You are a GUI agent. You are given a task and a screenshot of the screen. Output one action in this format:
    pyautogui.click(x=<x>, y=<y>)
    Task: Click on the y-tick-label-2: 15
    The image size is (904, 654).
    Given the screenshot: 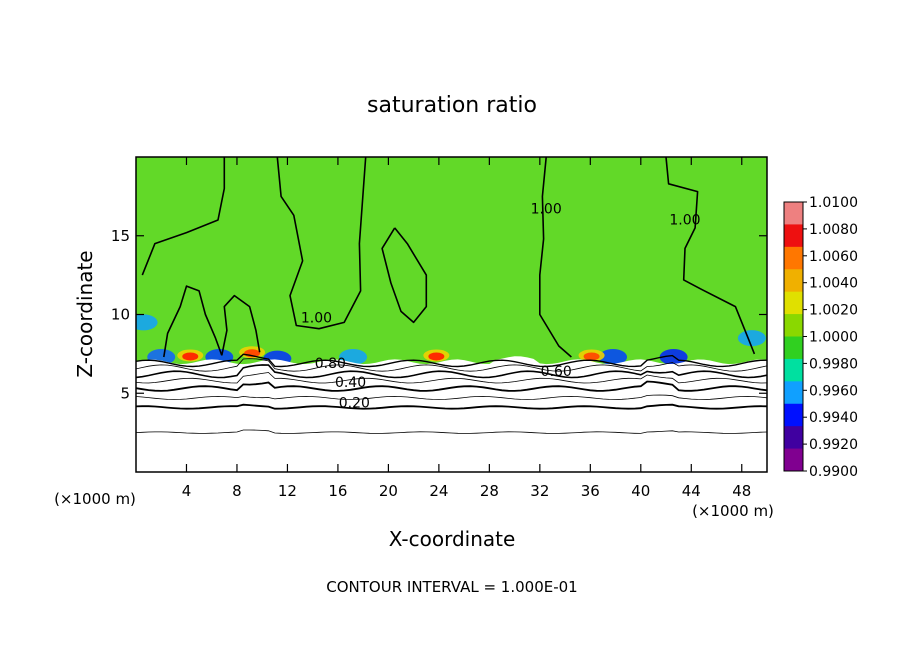 What is the action you would take?
    pyautogui.click(x=120, y=236)
    